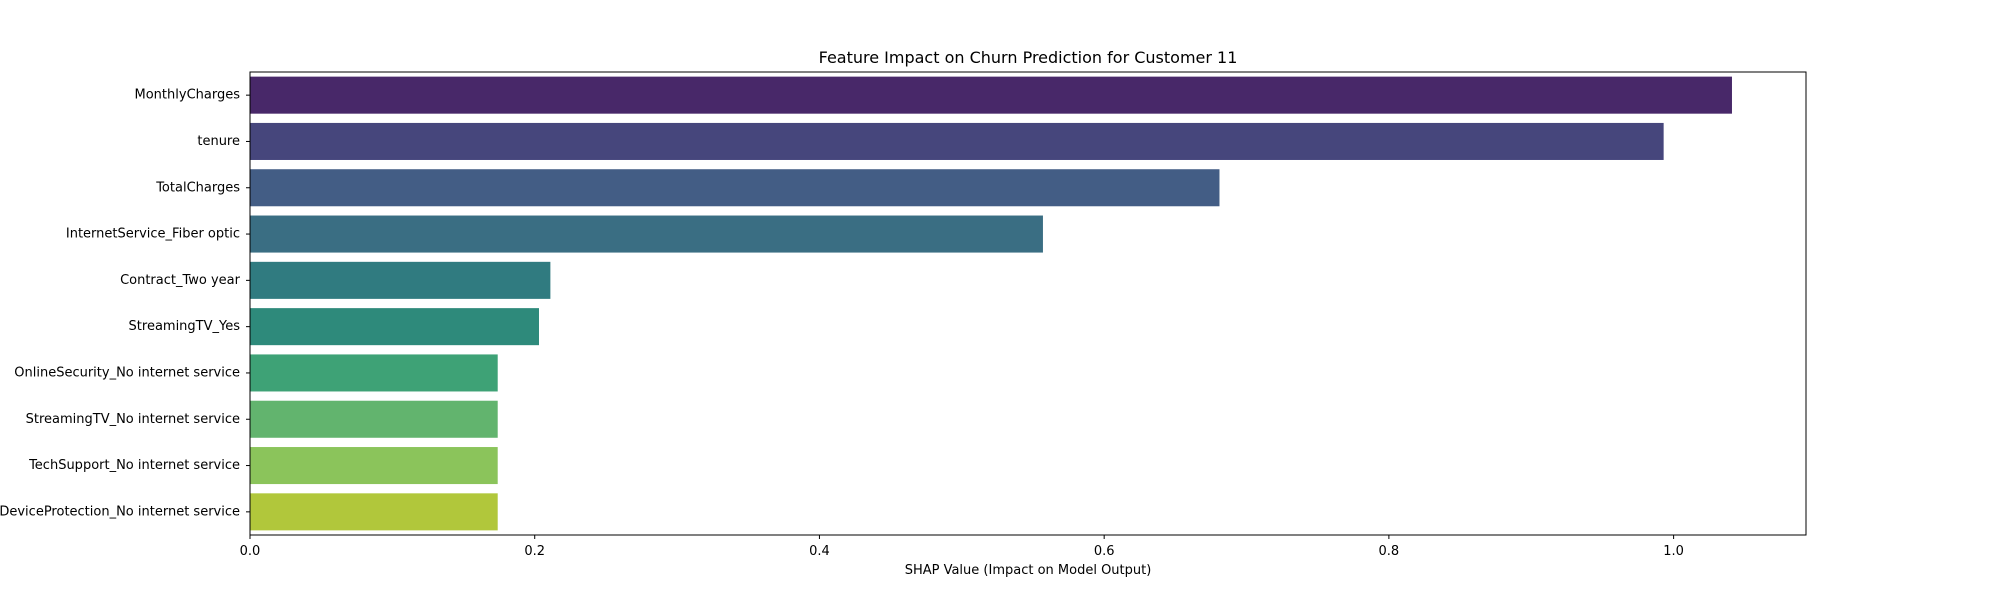  I want to click on y-tick-label: tenure, so click(218, 141).